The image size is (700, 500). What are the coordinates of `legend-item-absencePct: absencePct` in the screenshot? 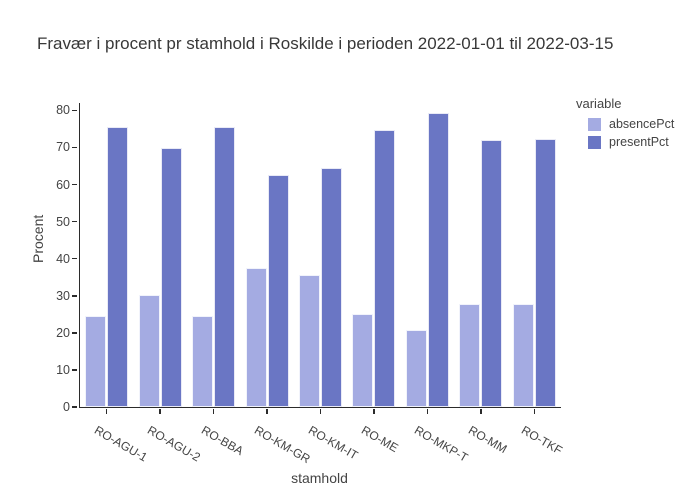 It's located at (631, 124).